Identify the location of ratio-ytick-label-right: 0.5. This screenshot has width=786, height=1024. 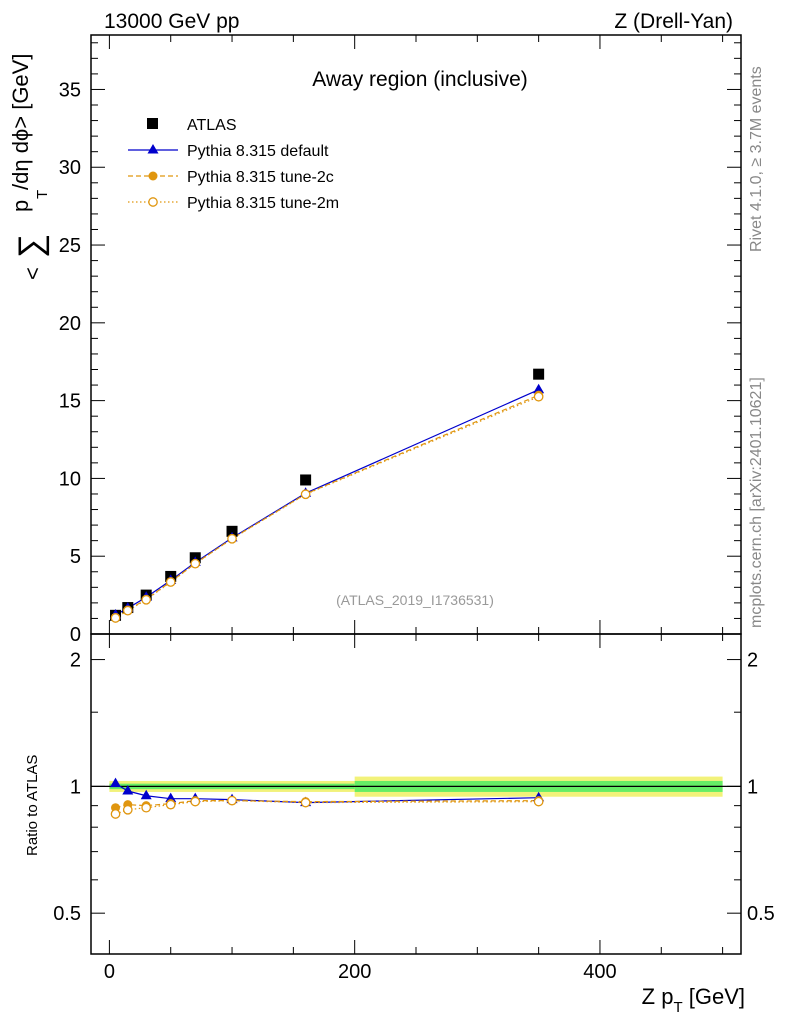
(761, 914).